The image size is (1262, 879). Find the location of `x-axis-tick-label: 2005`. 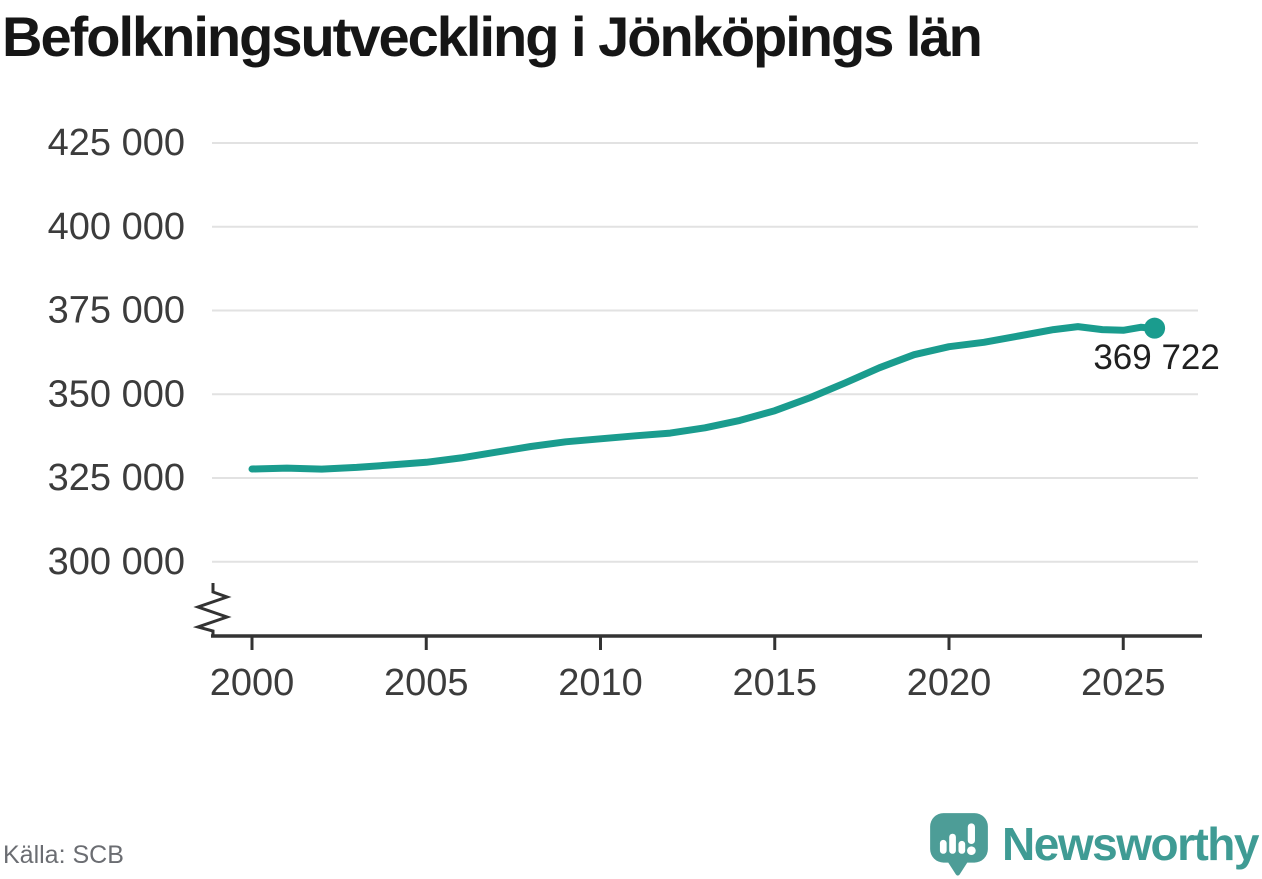

x-axis-tick-label: 2005 is located at coordinates (426, 683).